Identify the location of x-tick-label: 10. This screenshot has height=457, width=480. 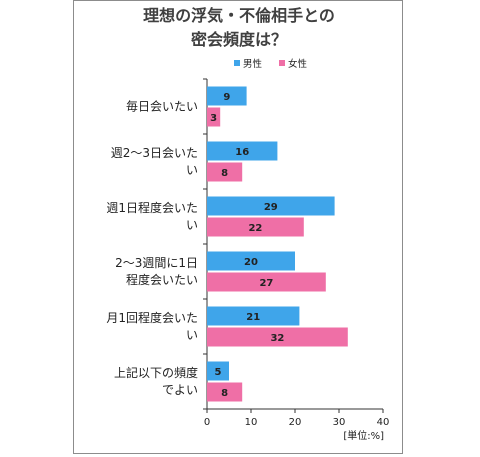
(251, 422).